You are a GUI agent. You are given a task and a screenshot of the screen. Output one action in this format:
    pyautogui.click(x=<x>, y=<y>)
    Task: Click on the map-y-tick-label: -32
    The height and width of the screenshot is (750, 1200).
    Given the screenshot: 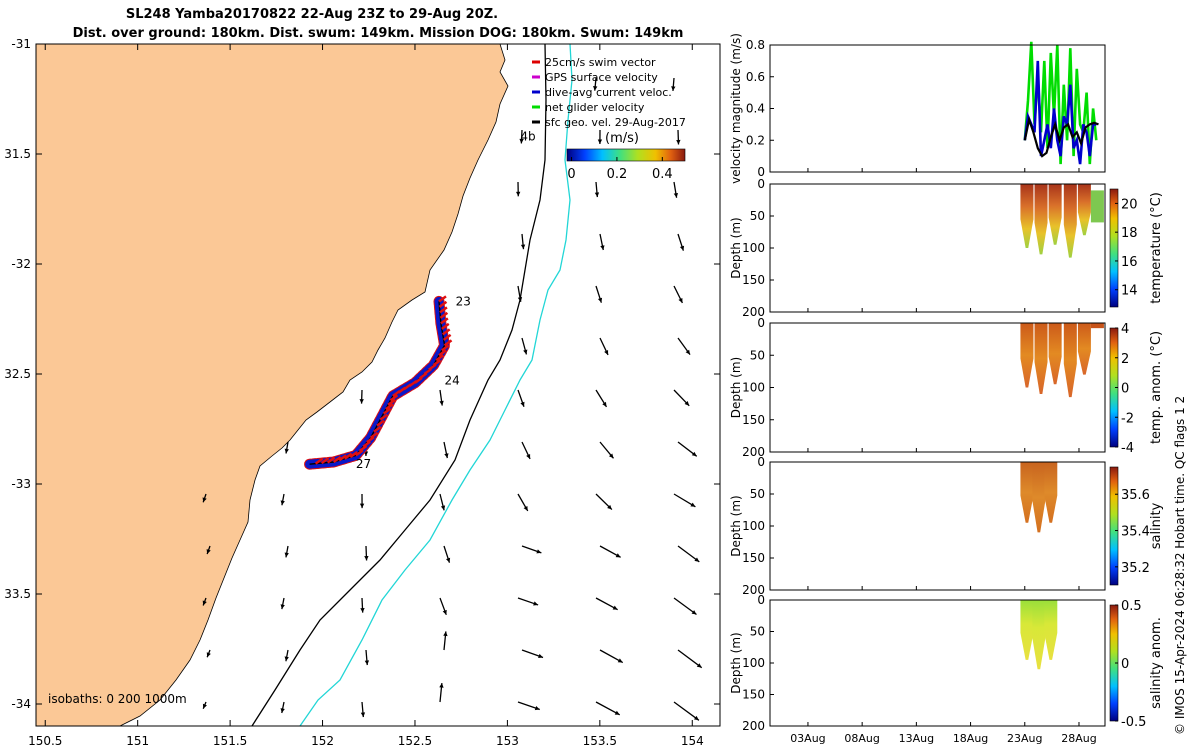 What is the action you would take?
    pyautogui.click(x=21, y=264)
    